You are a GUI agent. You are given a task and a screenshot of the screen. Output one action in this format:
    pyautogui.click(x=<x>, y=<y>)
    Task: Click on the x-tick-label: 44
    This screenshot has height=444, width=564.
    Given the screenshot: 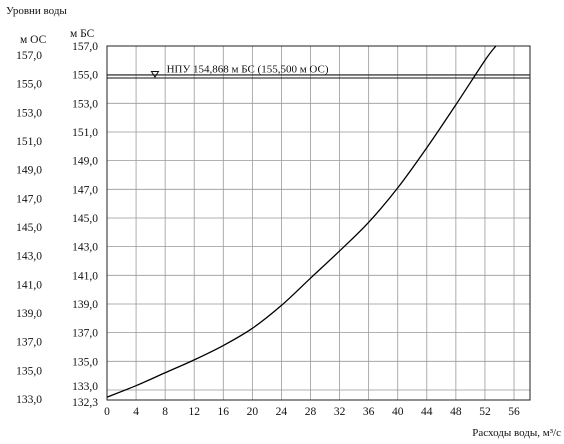 What is the action you would take?
    pyautogui.click(x=427, y=412)
    